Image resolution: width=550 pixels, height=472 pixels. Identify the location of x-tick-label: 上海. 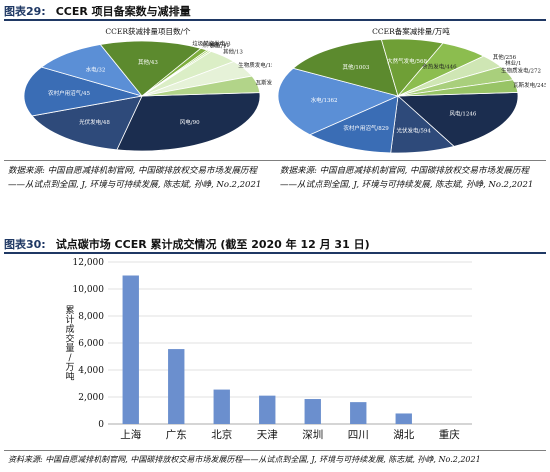
(130, 434).